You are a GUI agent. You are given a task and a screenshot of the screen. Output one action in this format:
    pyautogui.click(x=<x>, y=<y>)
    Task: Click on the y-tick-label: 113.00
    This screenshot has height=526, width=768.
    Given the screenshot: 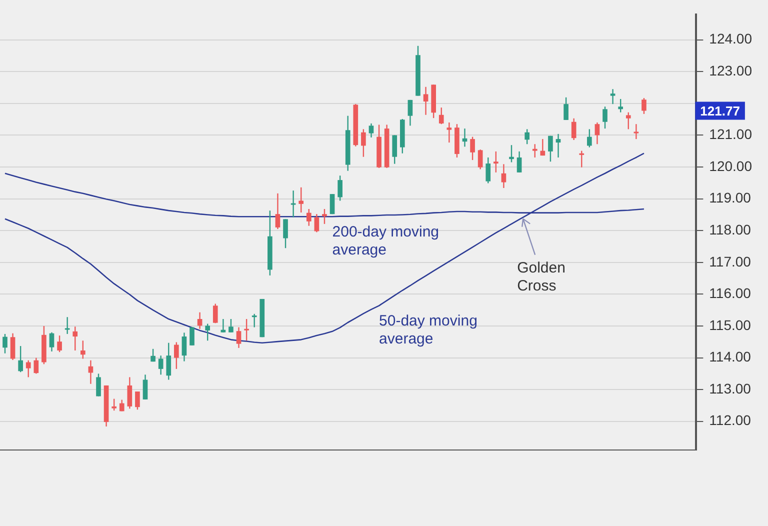 What is the action you would take?
    pyautogui.click(x=730, y=388)
    